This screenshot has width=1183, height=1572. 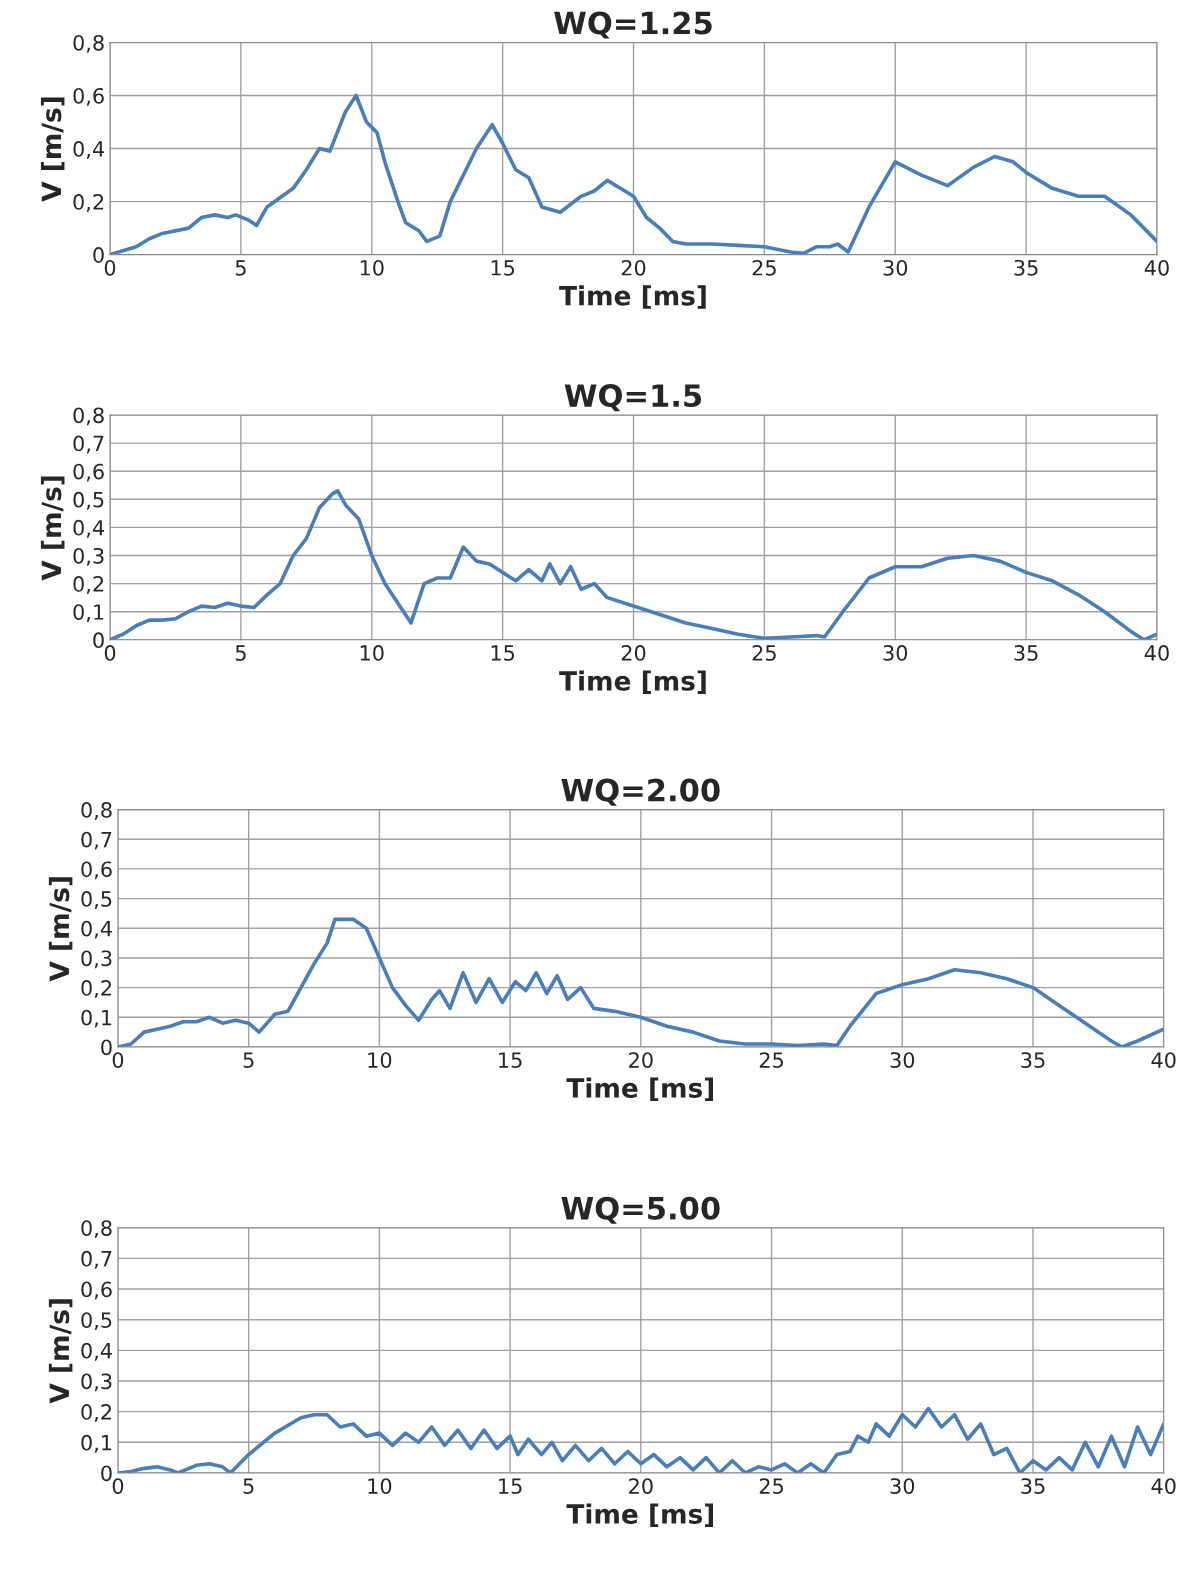 I want to click on chart-title: WQ=1.5, so click(x=633, y=398).